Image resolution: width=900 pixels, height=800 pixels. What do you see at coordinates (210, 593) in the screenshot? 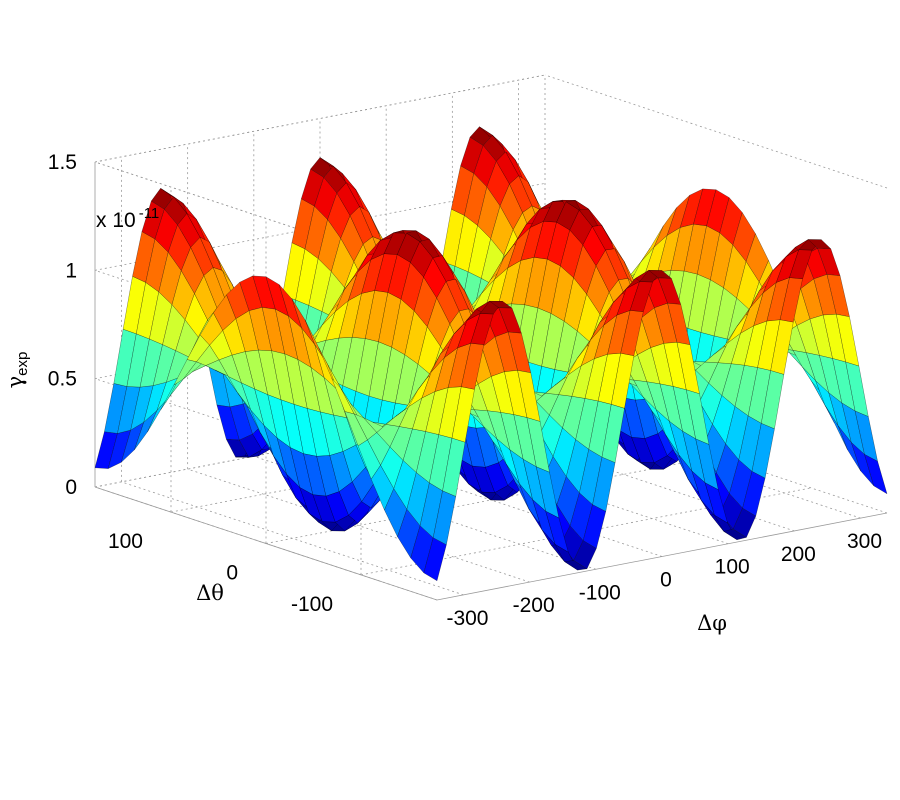
I see `y-axis-label: Δθ` at bounding box center [210, 593].